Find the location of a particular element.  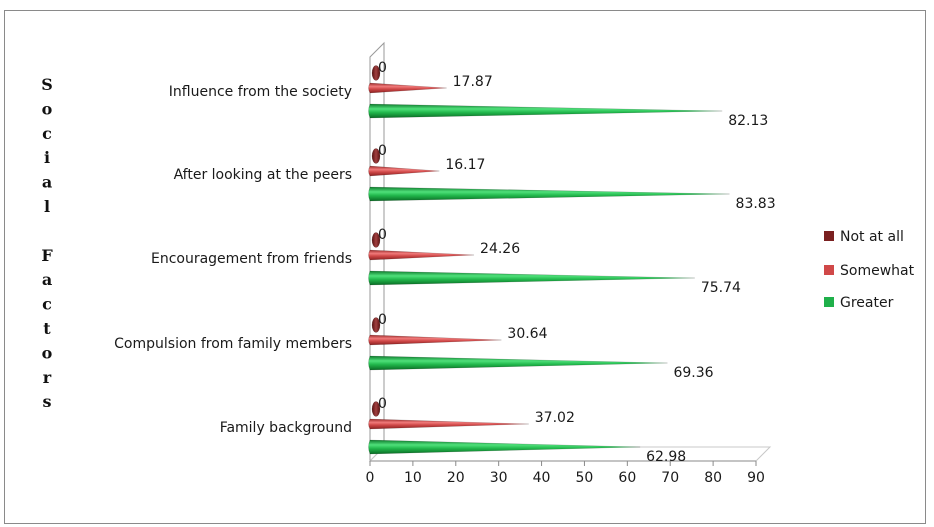

data-label: 30.64 is located at coordinates (527, 334).